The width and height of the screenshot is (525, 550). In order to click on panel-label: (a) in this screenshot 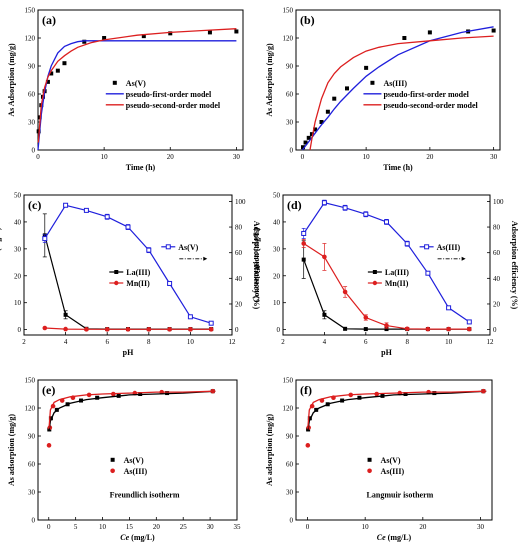, I will do `click(49, 20)`.